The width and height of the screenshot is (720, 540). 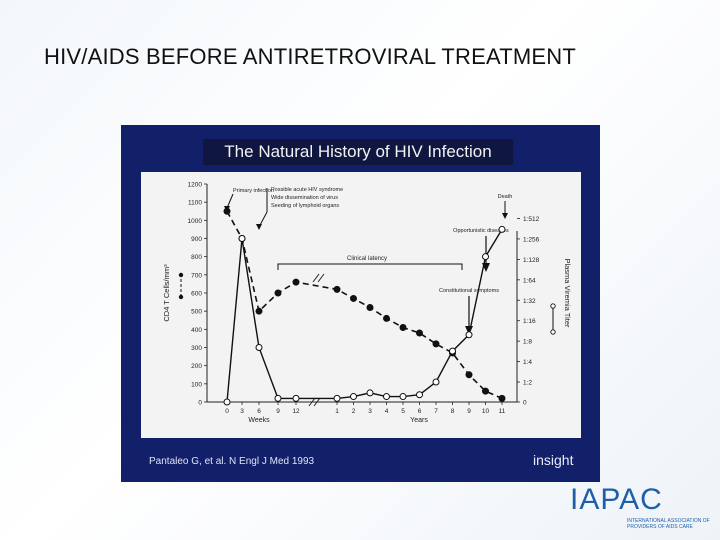 I want to click on left-tick-label: 600, so click(x=196, y=294).